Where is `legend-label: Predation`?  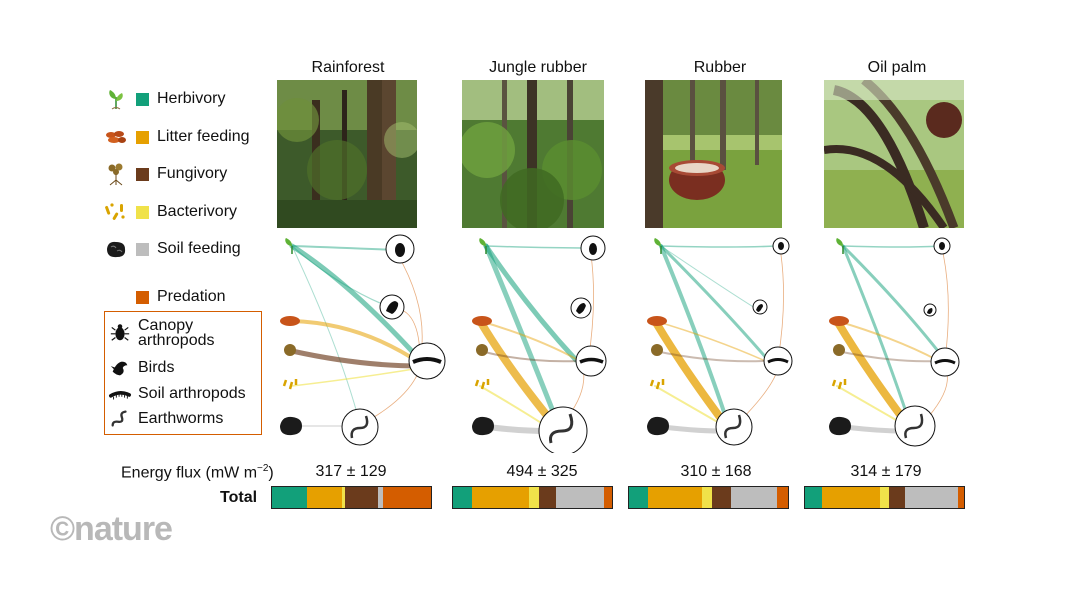 legend-label: Predation is located at coordinates (191, 296).